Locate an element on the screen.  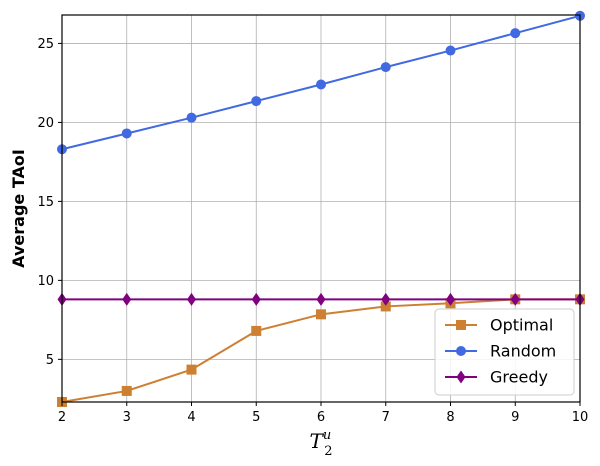
legend: Optimal Random Greedy is located at coordinates (504, 352).